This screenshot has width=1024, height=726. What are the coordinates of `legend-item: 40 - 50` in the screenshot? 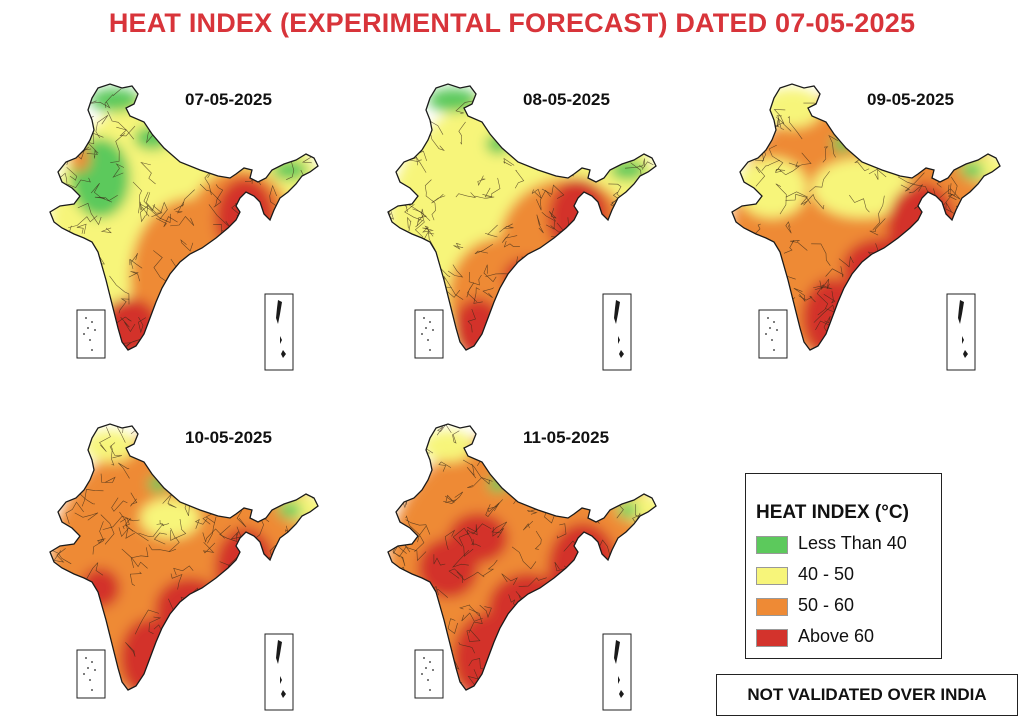 It's located at (846, 575).